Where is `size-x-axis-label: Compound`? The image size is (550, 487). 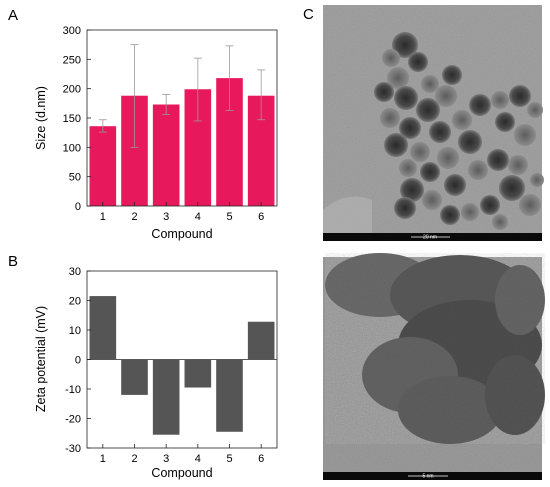
size-x-axis-label: Compound is located at coordinates (181, 234).